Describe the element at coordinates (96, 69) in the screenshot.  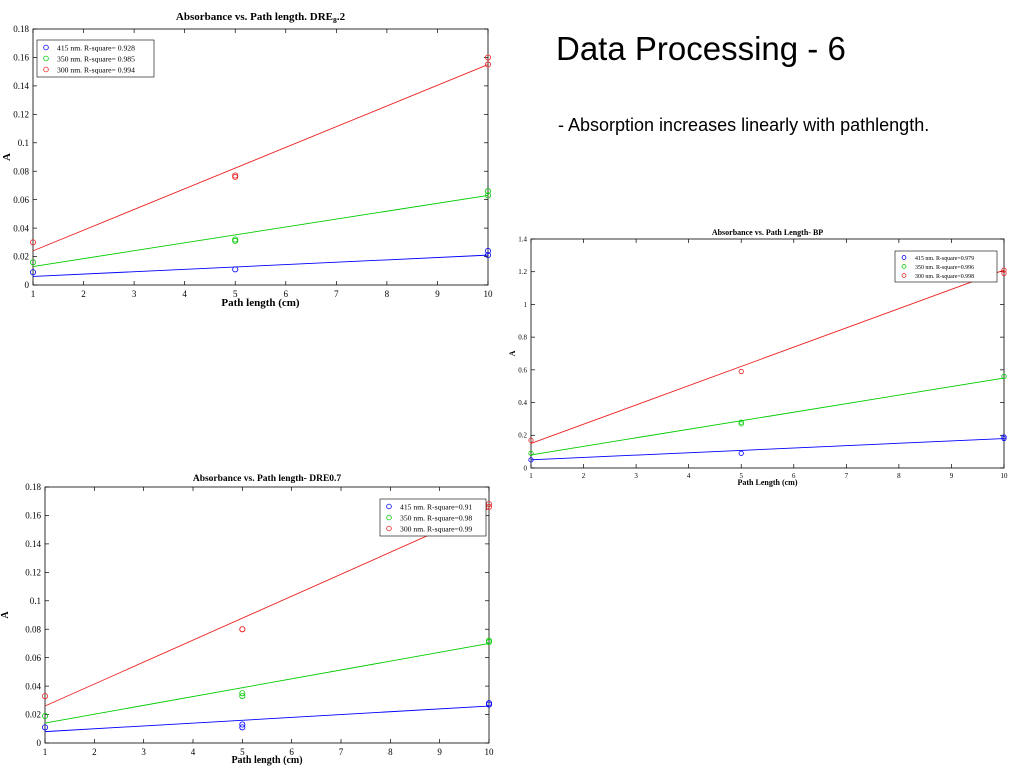
I see `legend-label-series-2: 300 nm. R-square= 0.994` at that location.